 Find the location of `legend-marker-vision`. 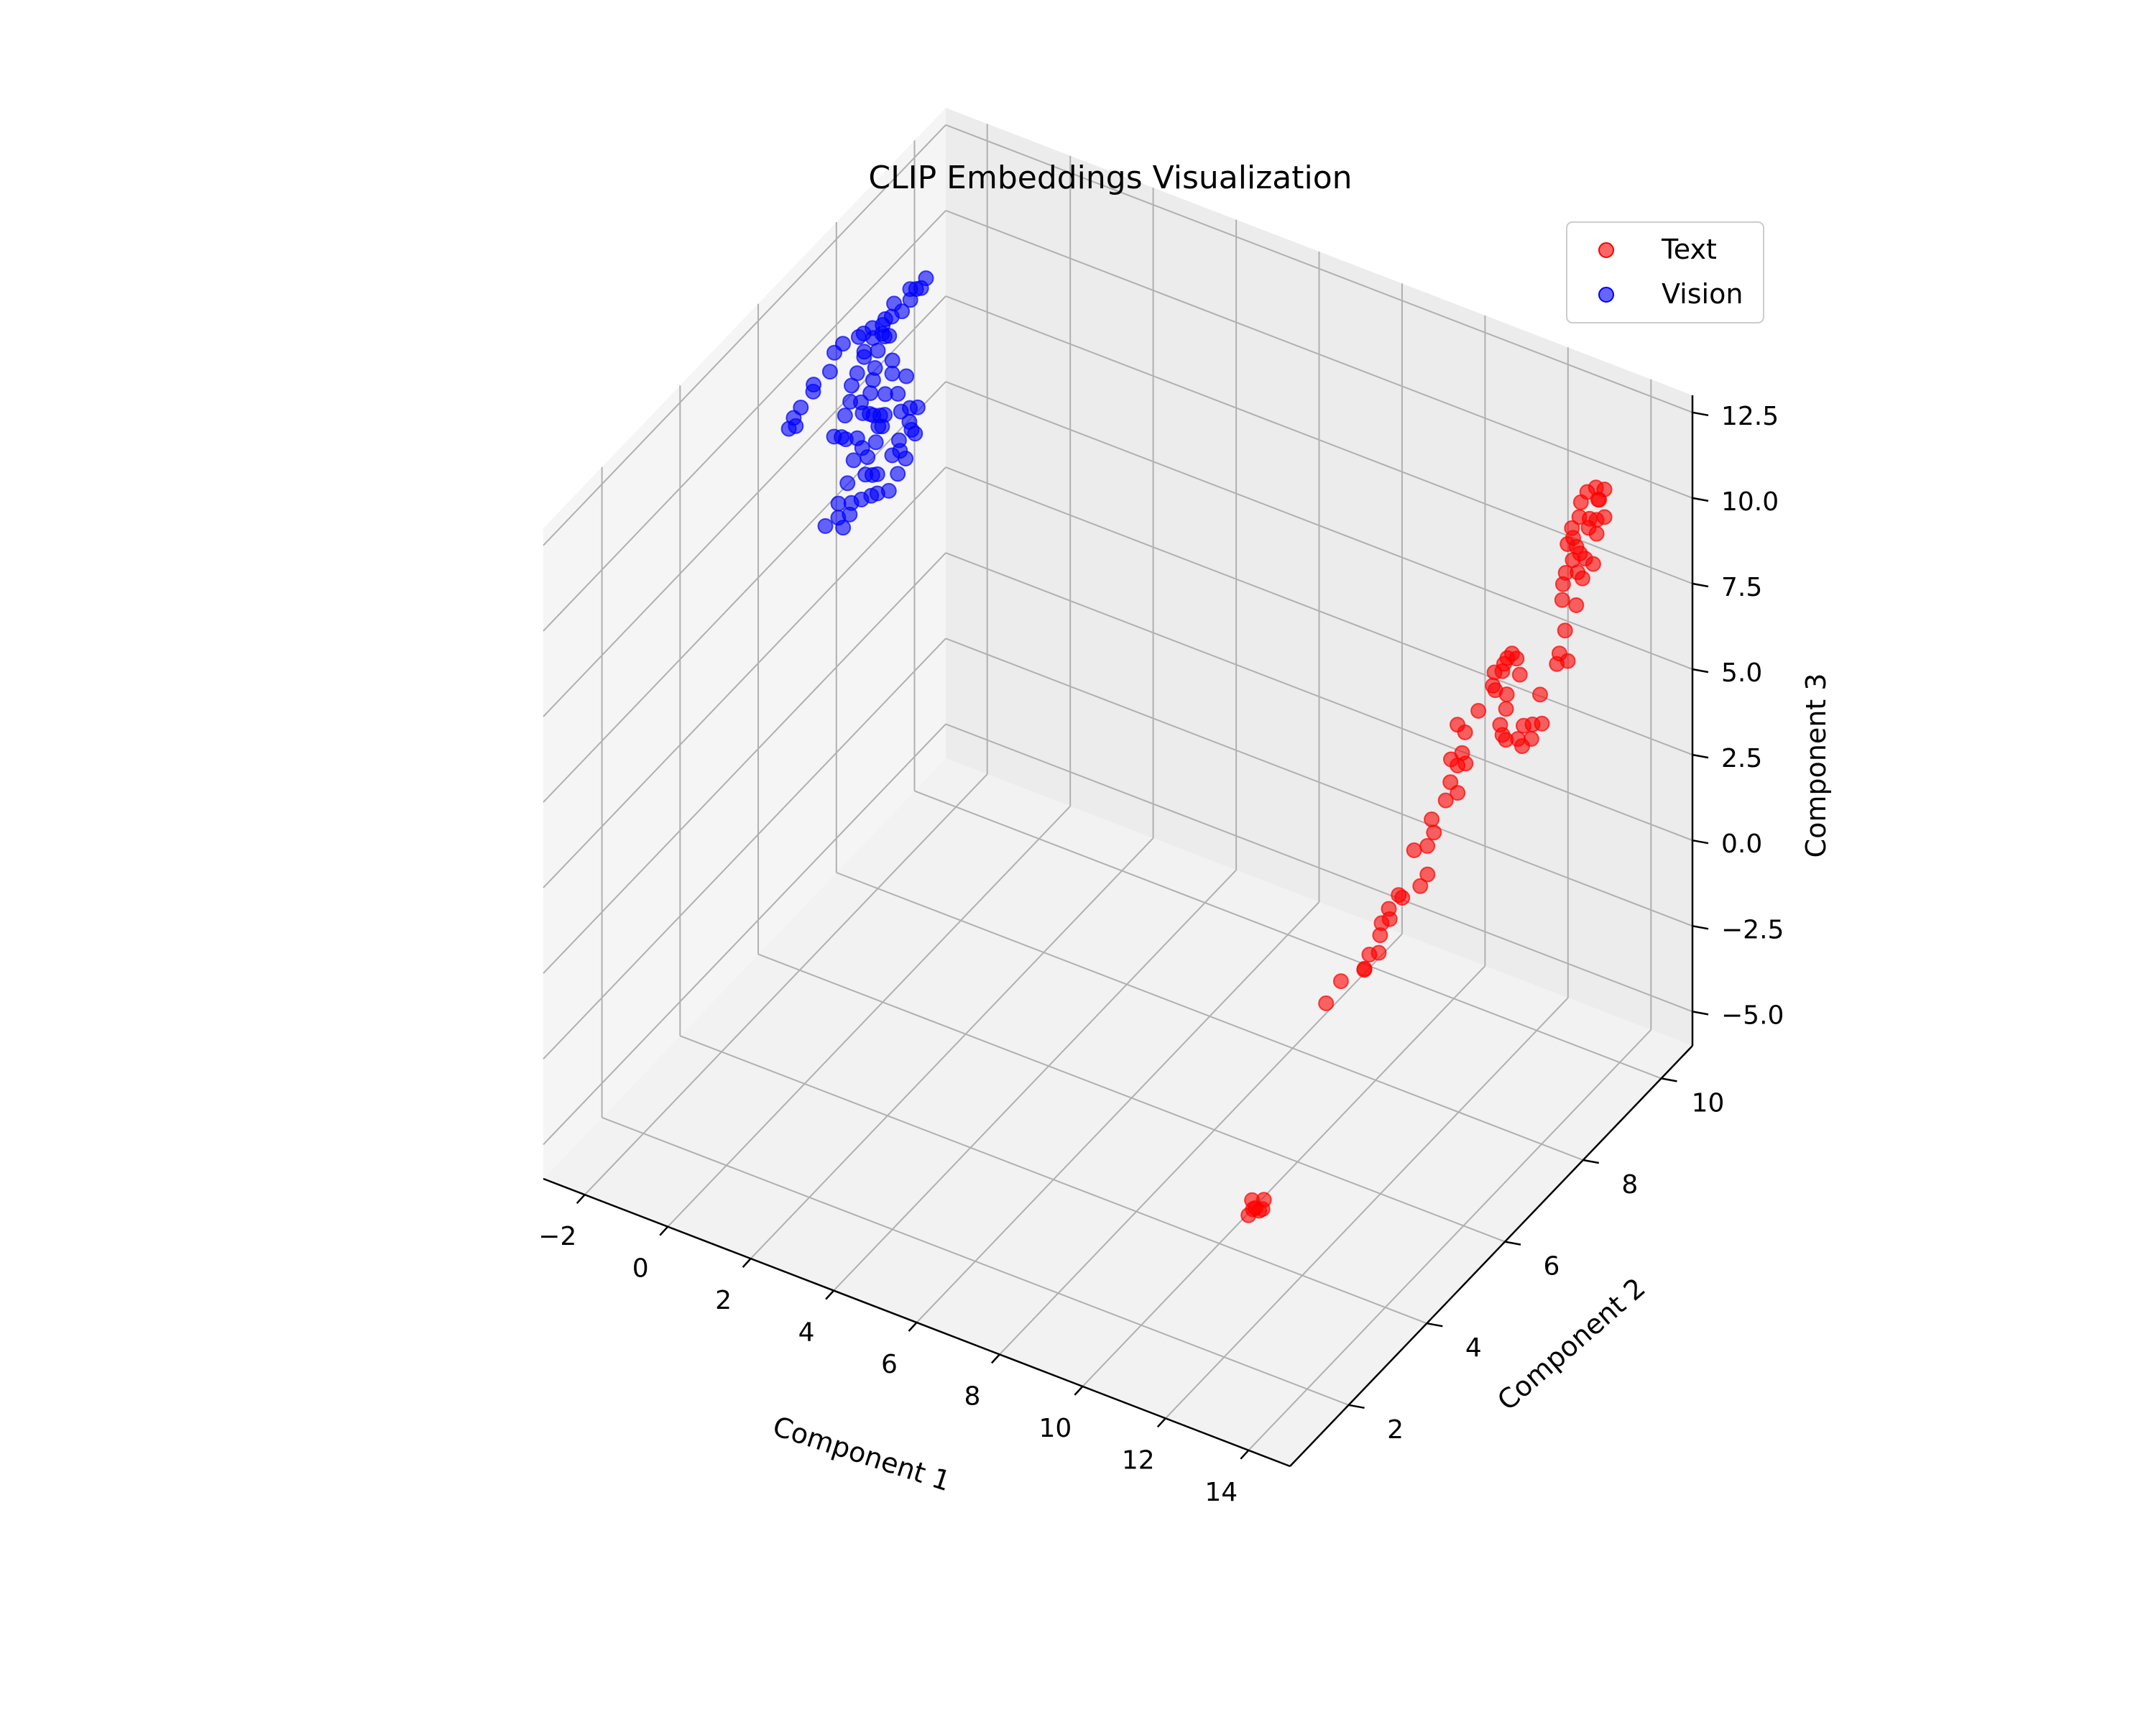

legend-marker-vision is located at coordinates (1606, 295).